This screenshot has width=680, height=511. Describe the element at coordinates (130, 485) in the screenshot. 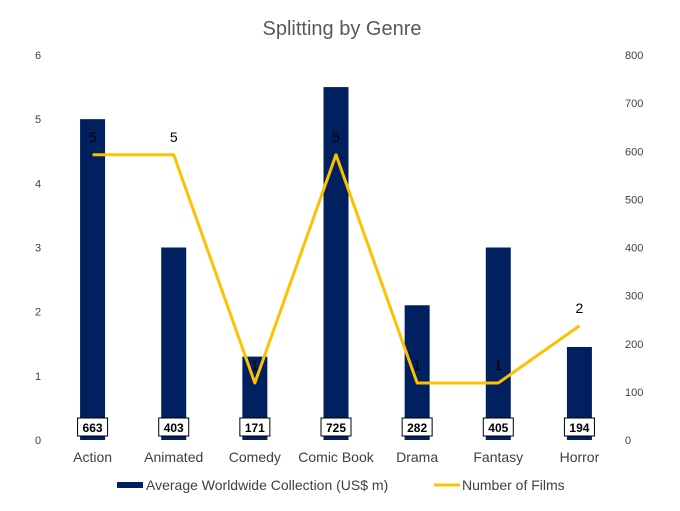

I see `legend-swatch-bars` at that location.